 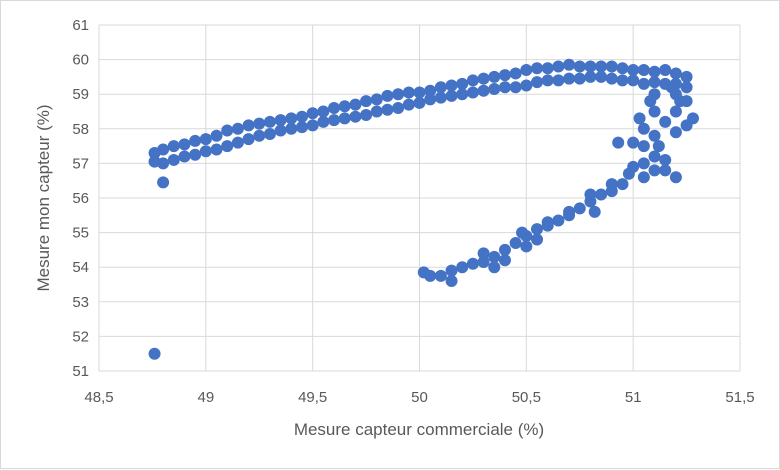 I want to click on y-tick-label: 59, so click(x=80, y=94).